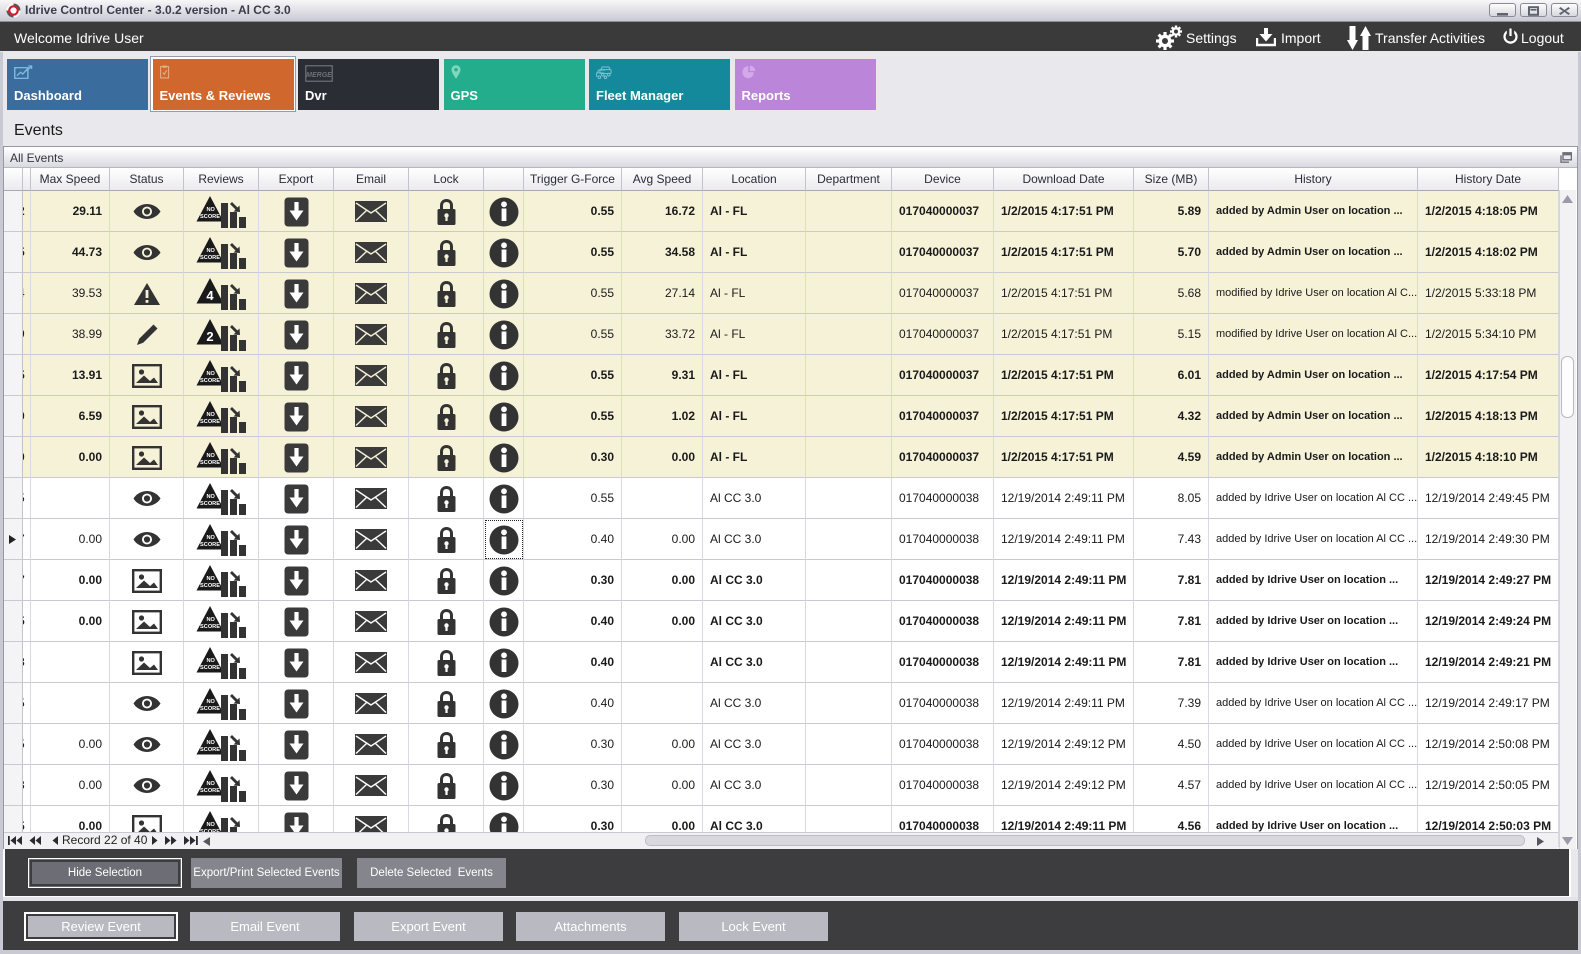  Describe the element at coordinates (319, 75) in the screenshot. I see `svg-text: MERGE` at that location.